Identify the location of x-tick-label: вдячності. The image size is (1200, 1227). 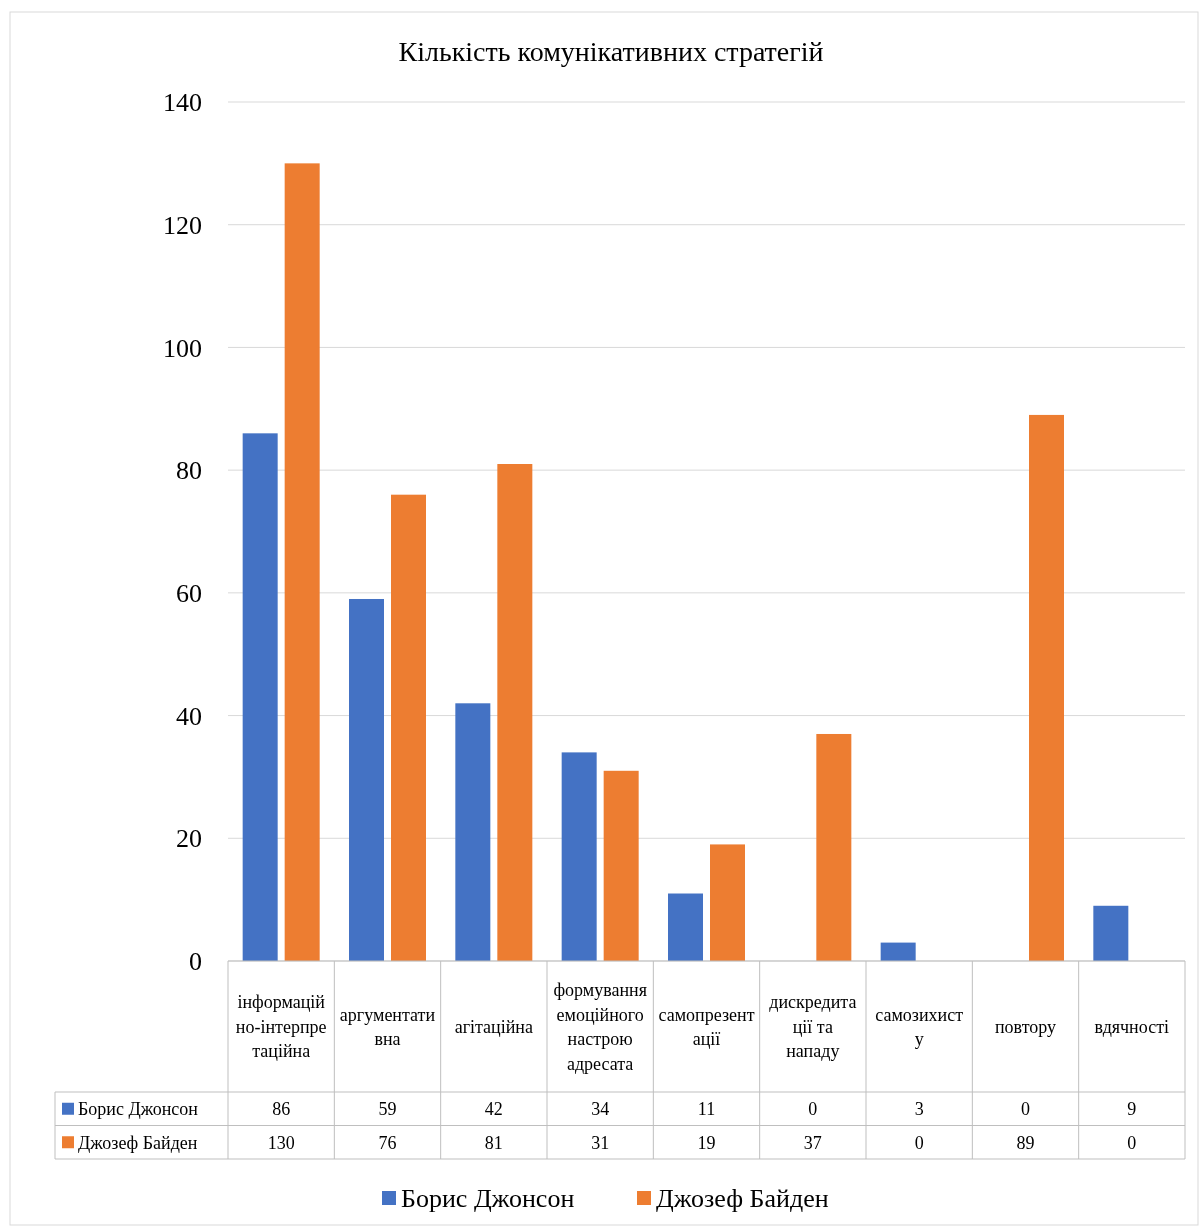
(1132, 1026).